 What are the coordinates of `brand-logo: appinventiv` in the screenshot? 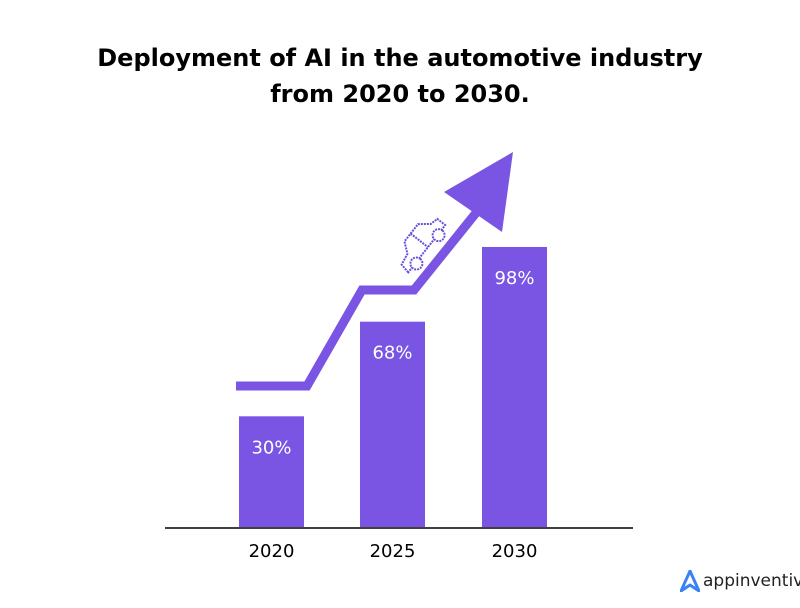 It's located at (740, 581).